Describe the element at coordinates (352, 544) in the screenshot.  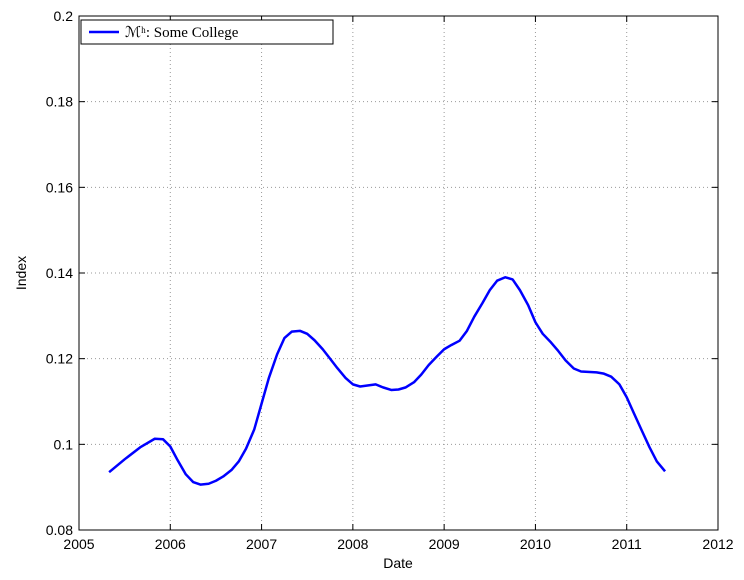
I see `x-tick-label: 2008` at that location.